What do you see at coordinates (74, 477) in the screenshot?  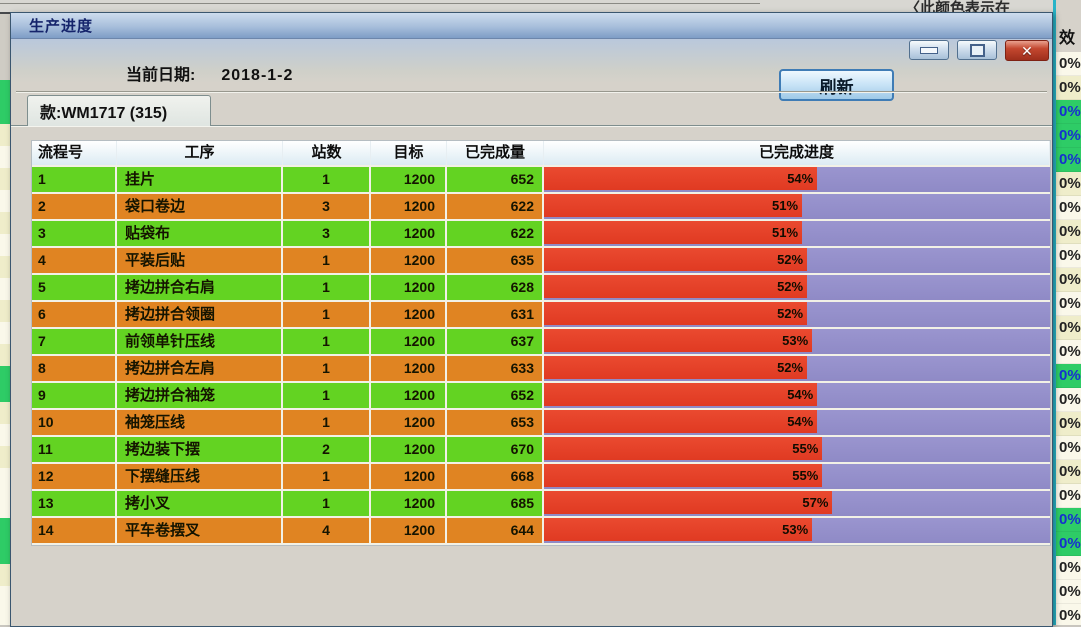 I see `cell-process-no: 12` at bounding box center [74, 477].